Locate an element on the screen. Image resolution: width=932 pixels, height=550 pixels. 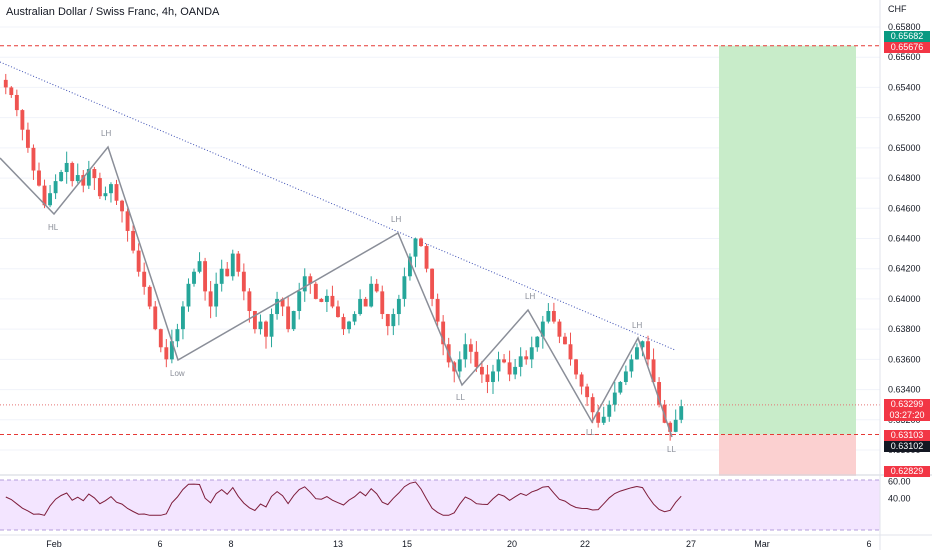
rsi-line is located at coordinates (343, 498).